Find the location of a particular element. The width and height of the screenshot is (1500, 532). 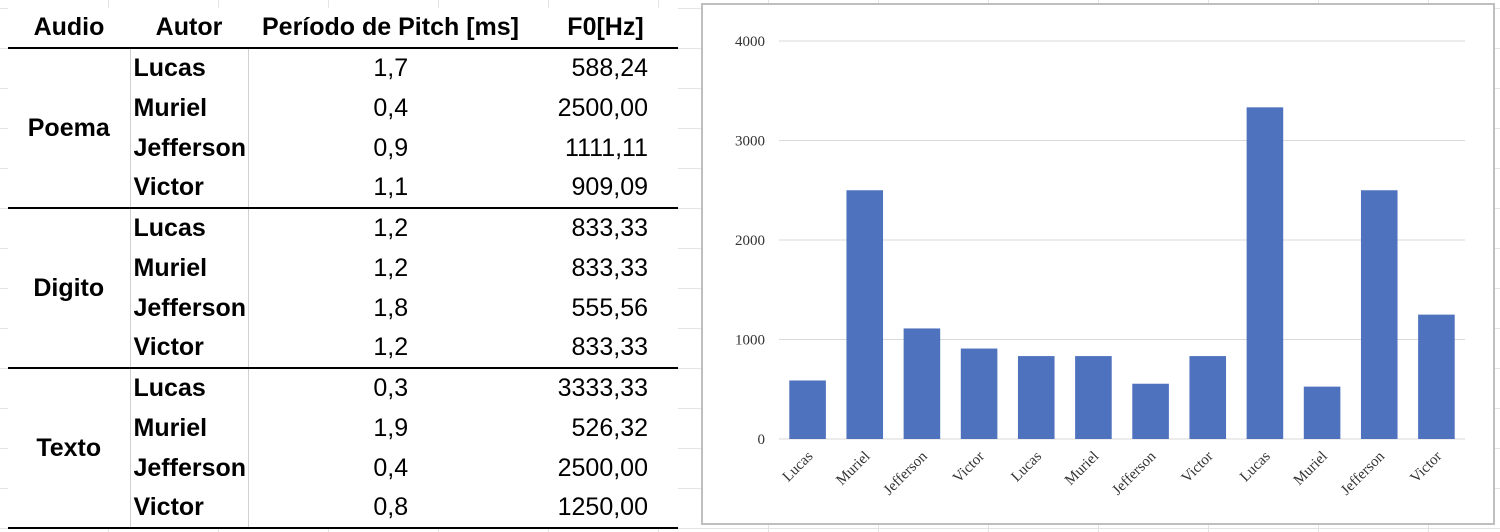

periodo-cell: 0,3 is located at coordinates (391, 388).